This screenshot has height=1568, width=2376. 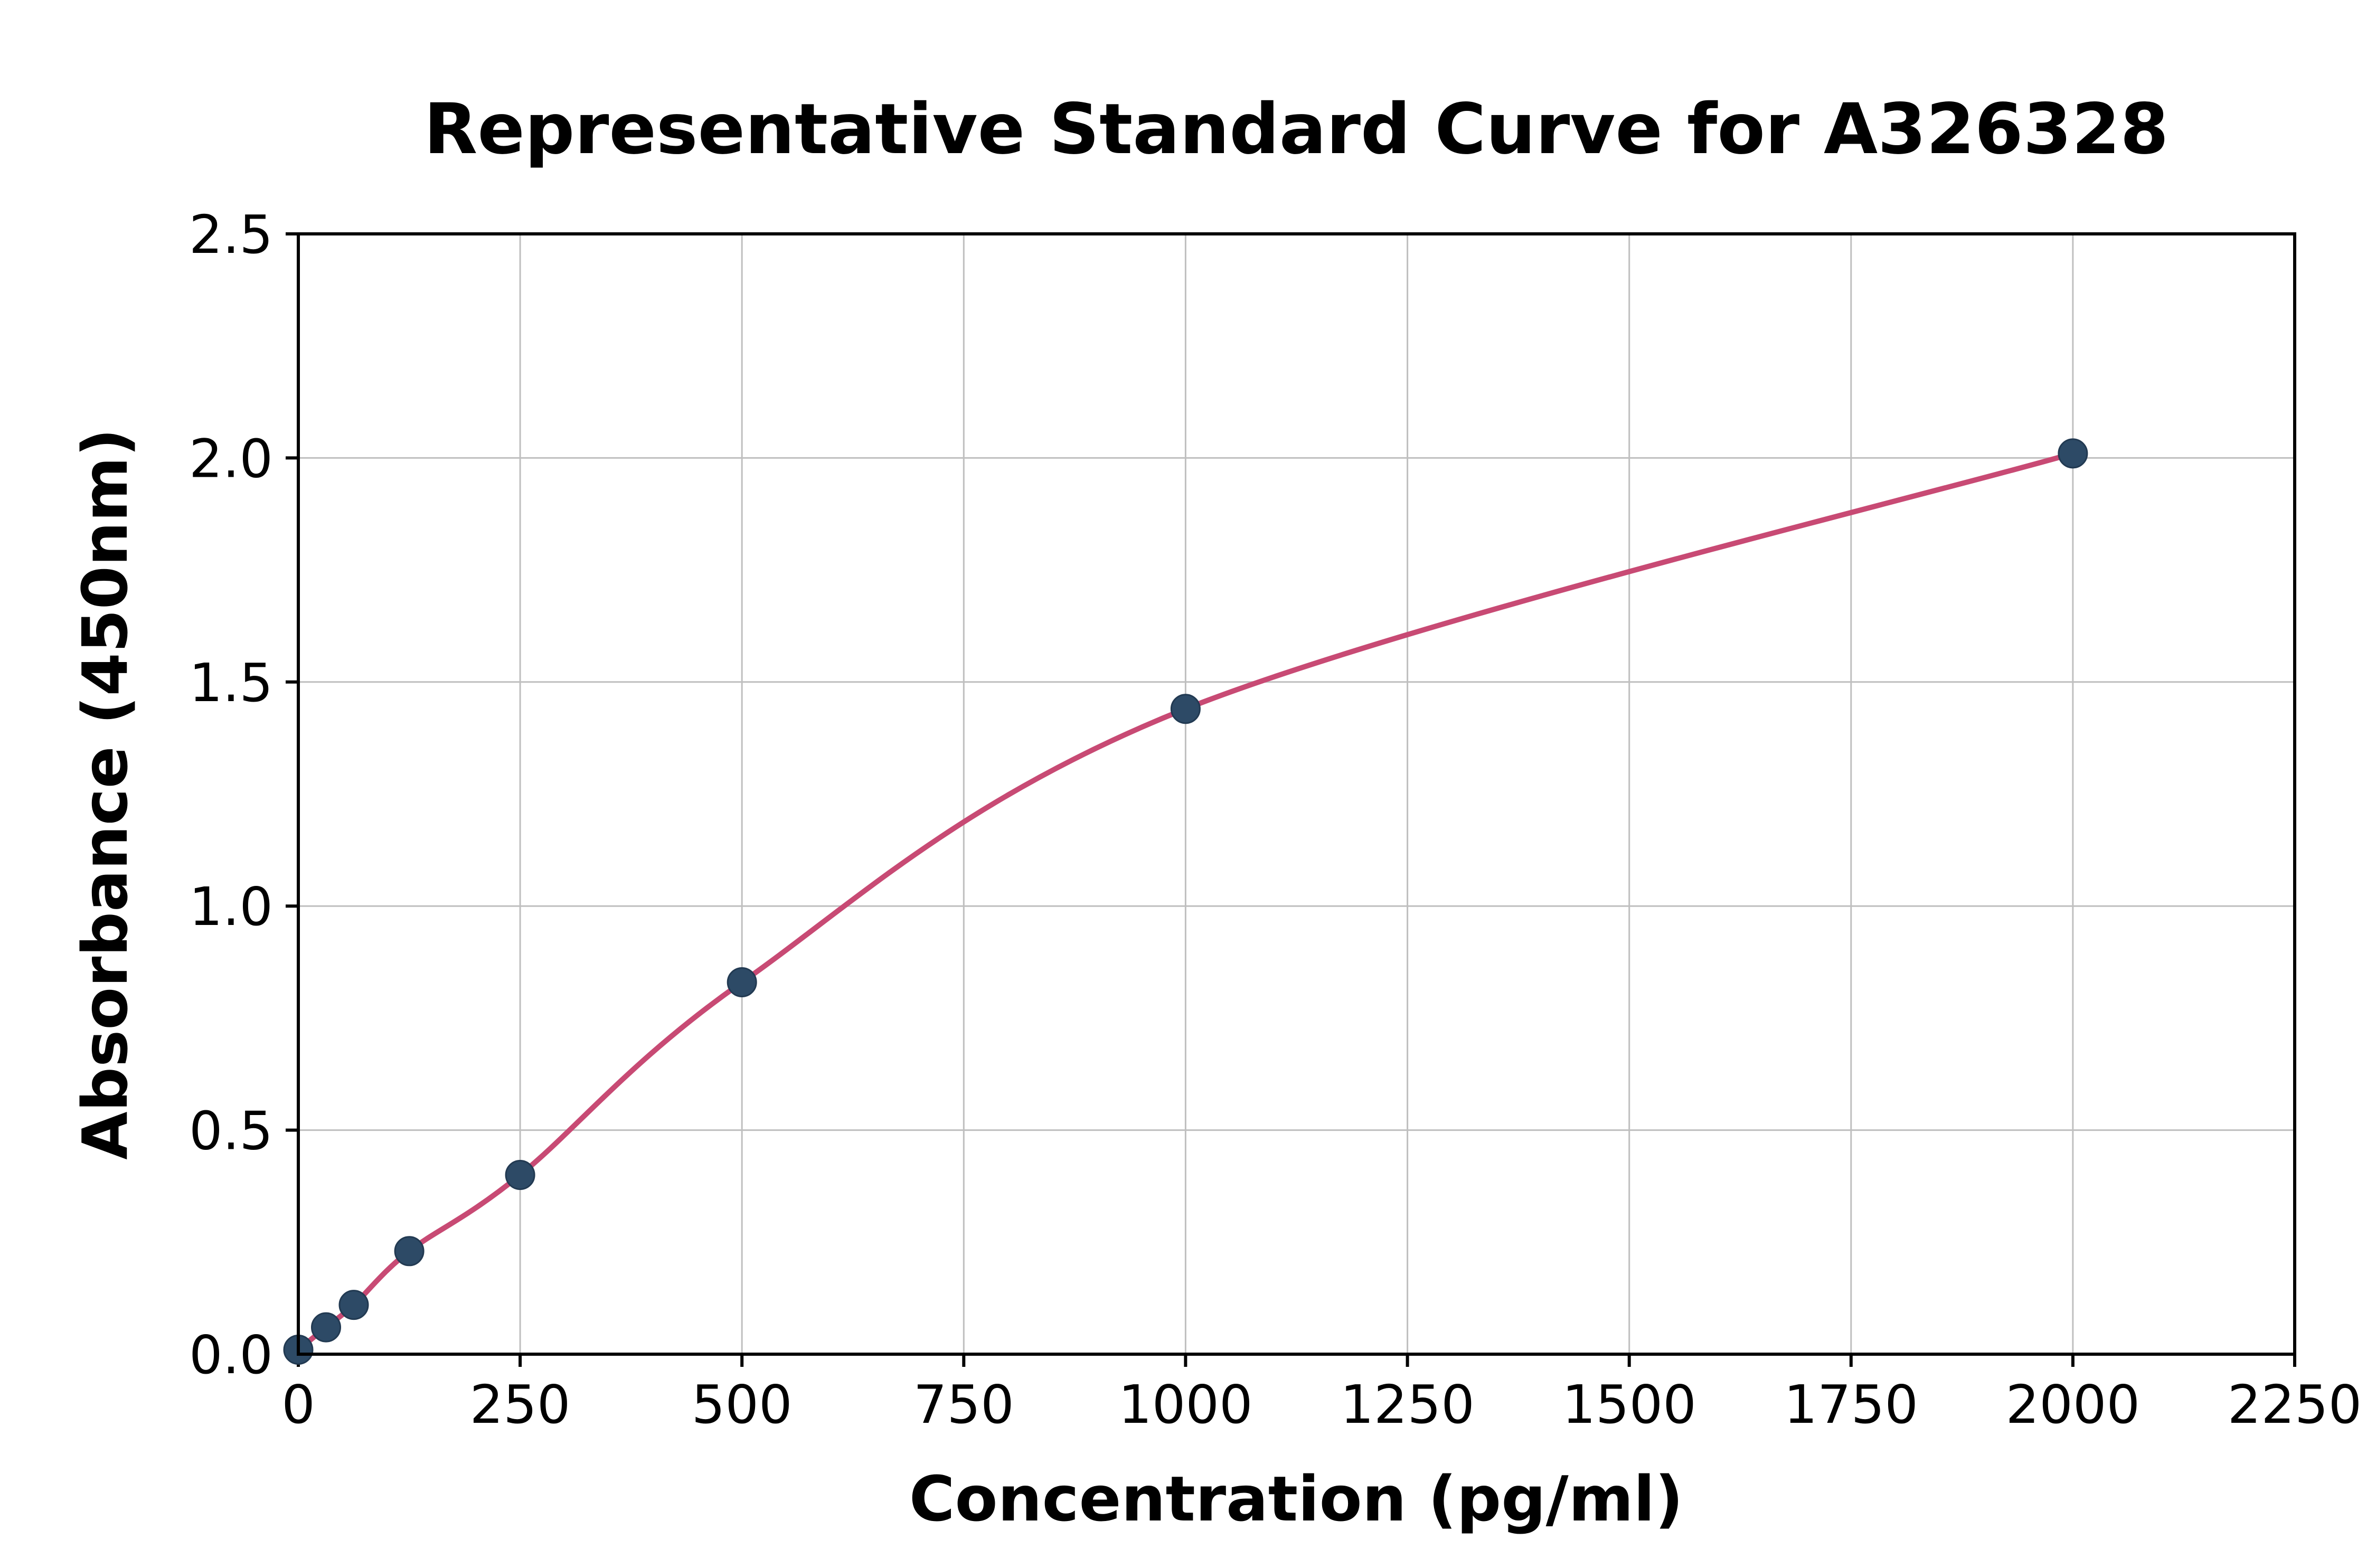 What do you see at coordinates (231, 907) in the screenshot?
I see `y-tick-label: 1.0` at bounding box center [231, 907].